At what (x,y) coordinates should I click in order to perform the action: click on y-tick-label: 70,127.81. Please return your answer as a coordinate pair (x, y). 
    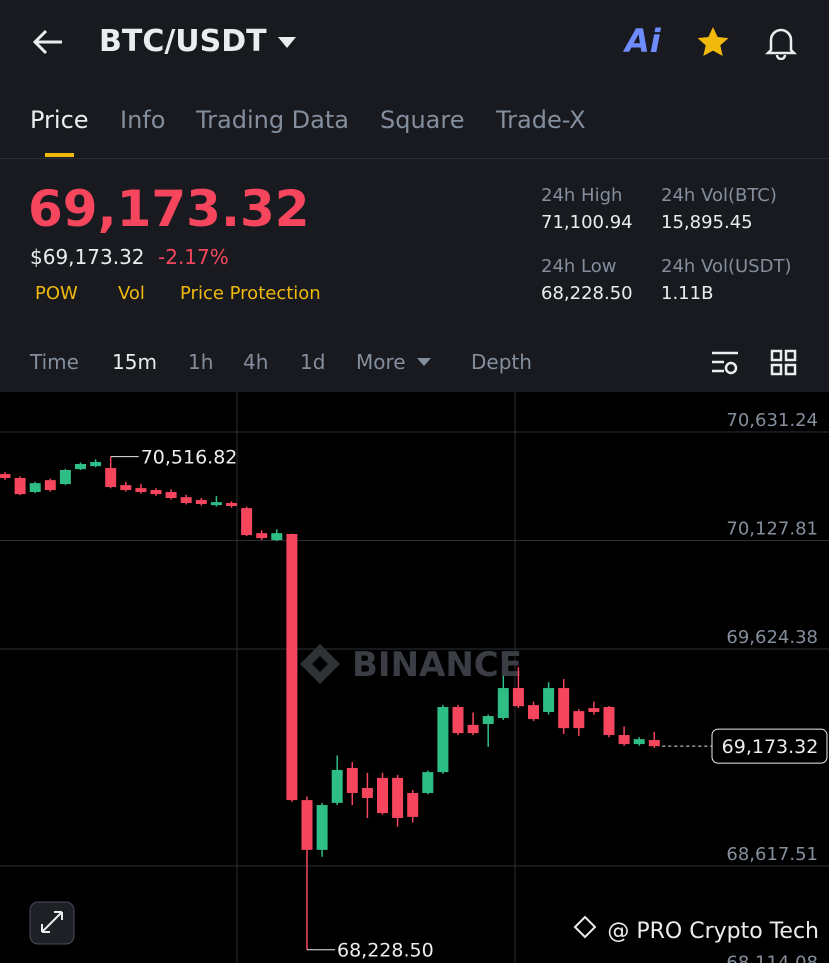
    Looking at the image, I should click on (772, 529).